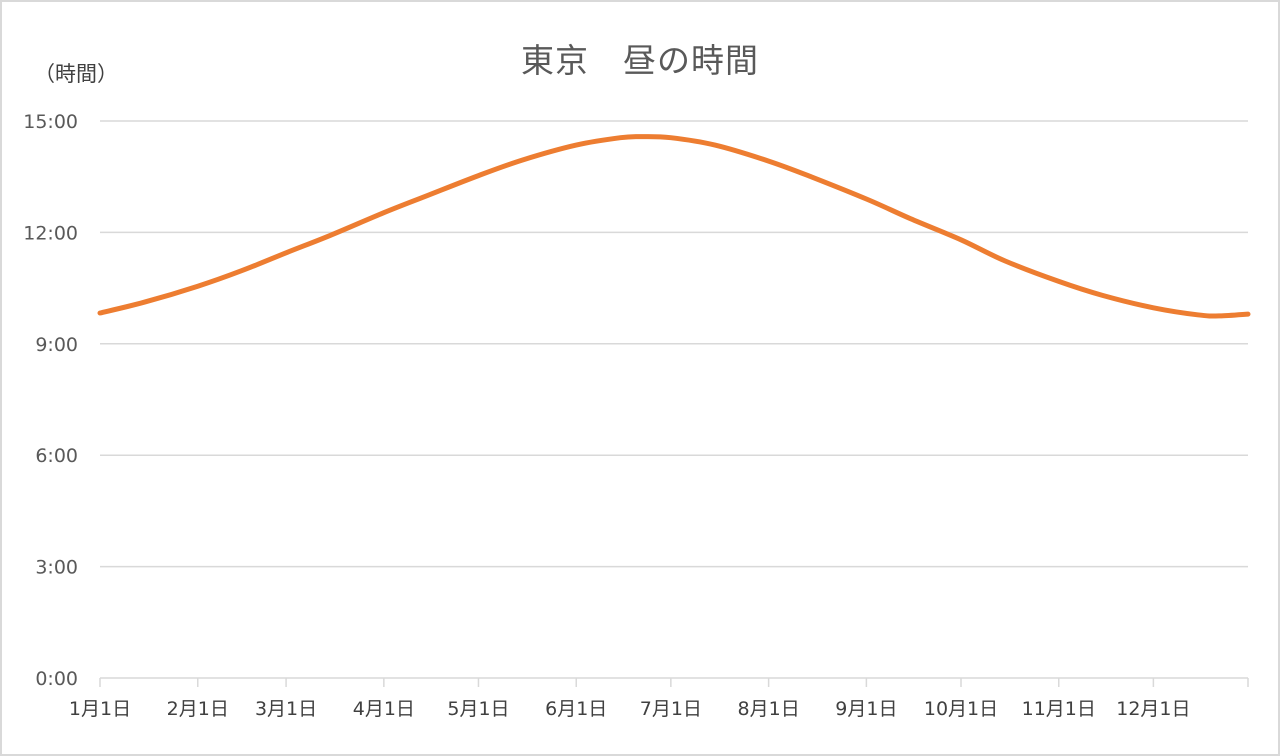 This screenshot has height=756, width=1280. I want to click on x-tick-label: 6月1日, so click(576, 709).